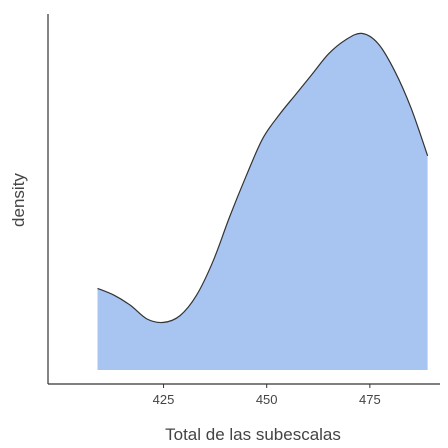 The height and width of the screenshot is (448, 448). What do you see at coordinates (18, 200) in the screenshot?
I see `y-axis-title: density` at bounding box center [18, 200].